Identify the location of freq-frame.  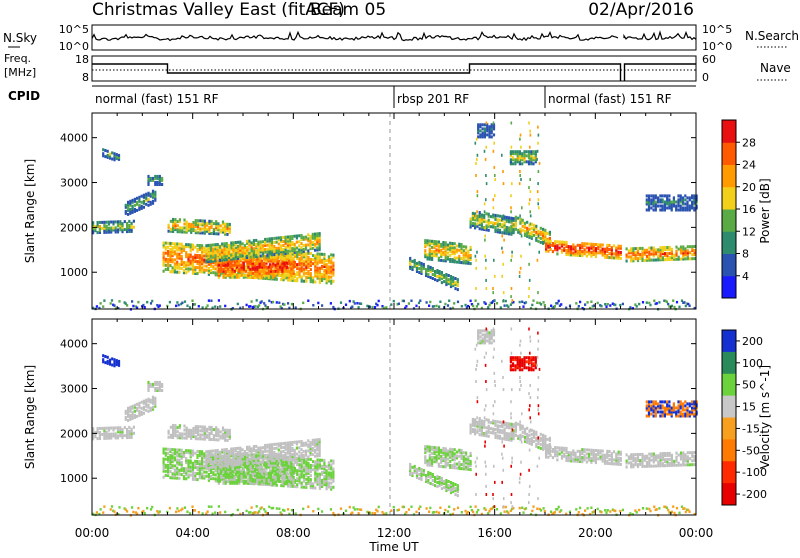
(394, 68).